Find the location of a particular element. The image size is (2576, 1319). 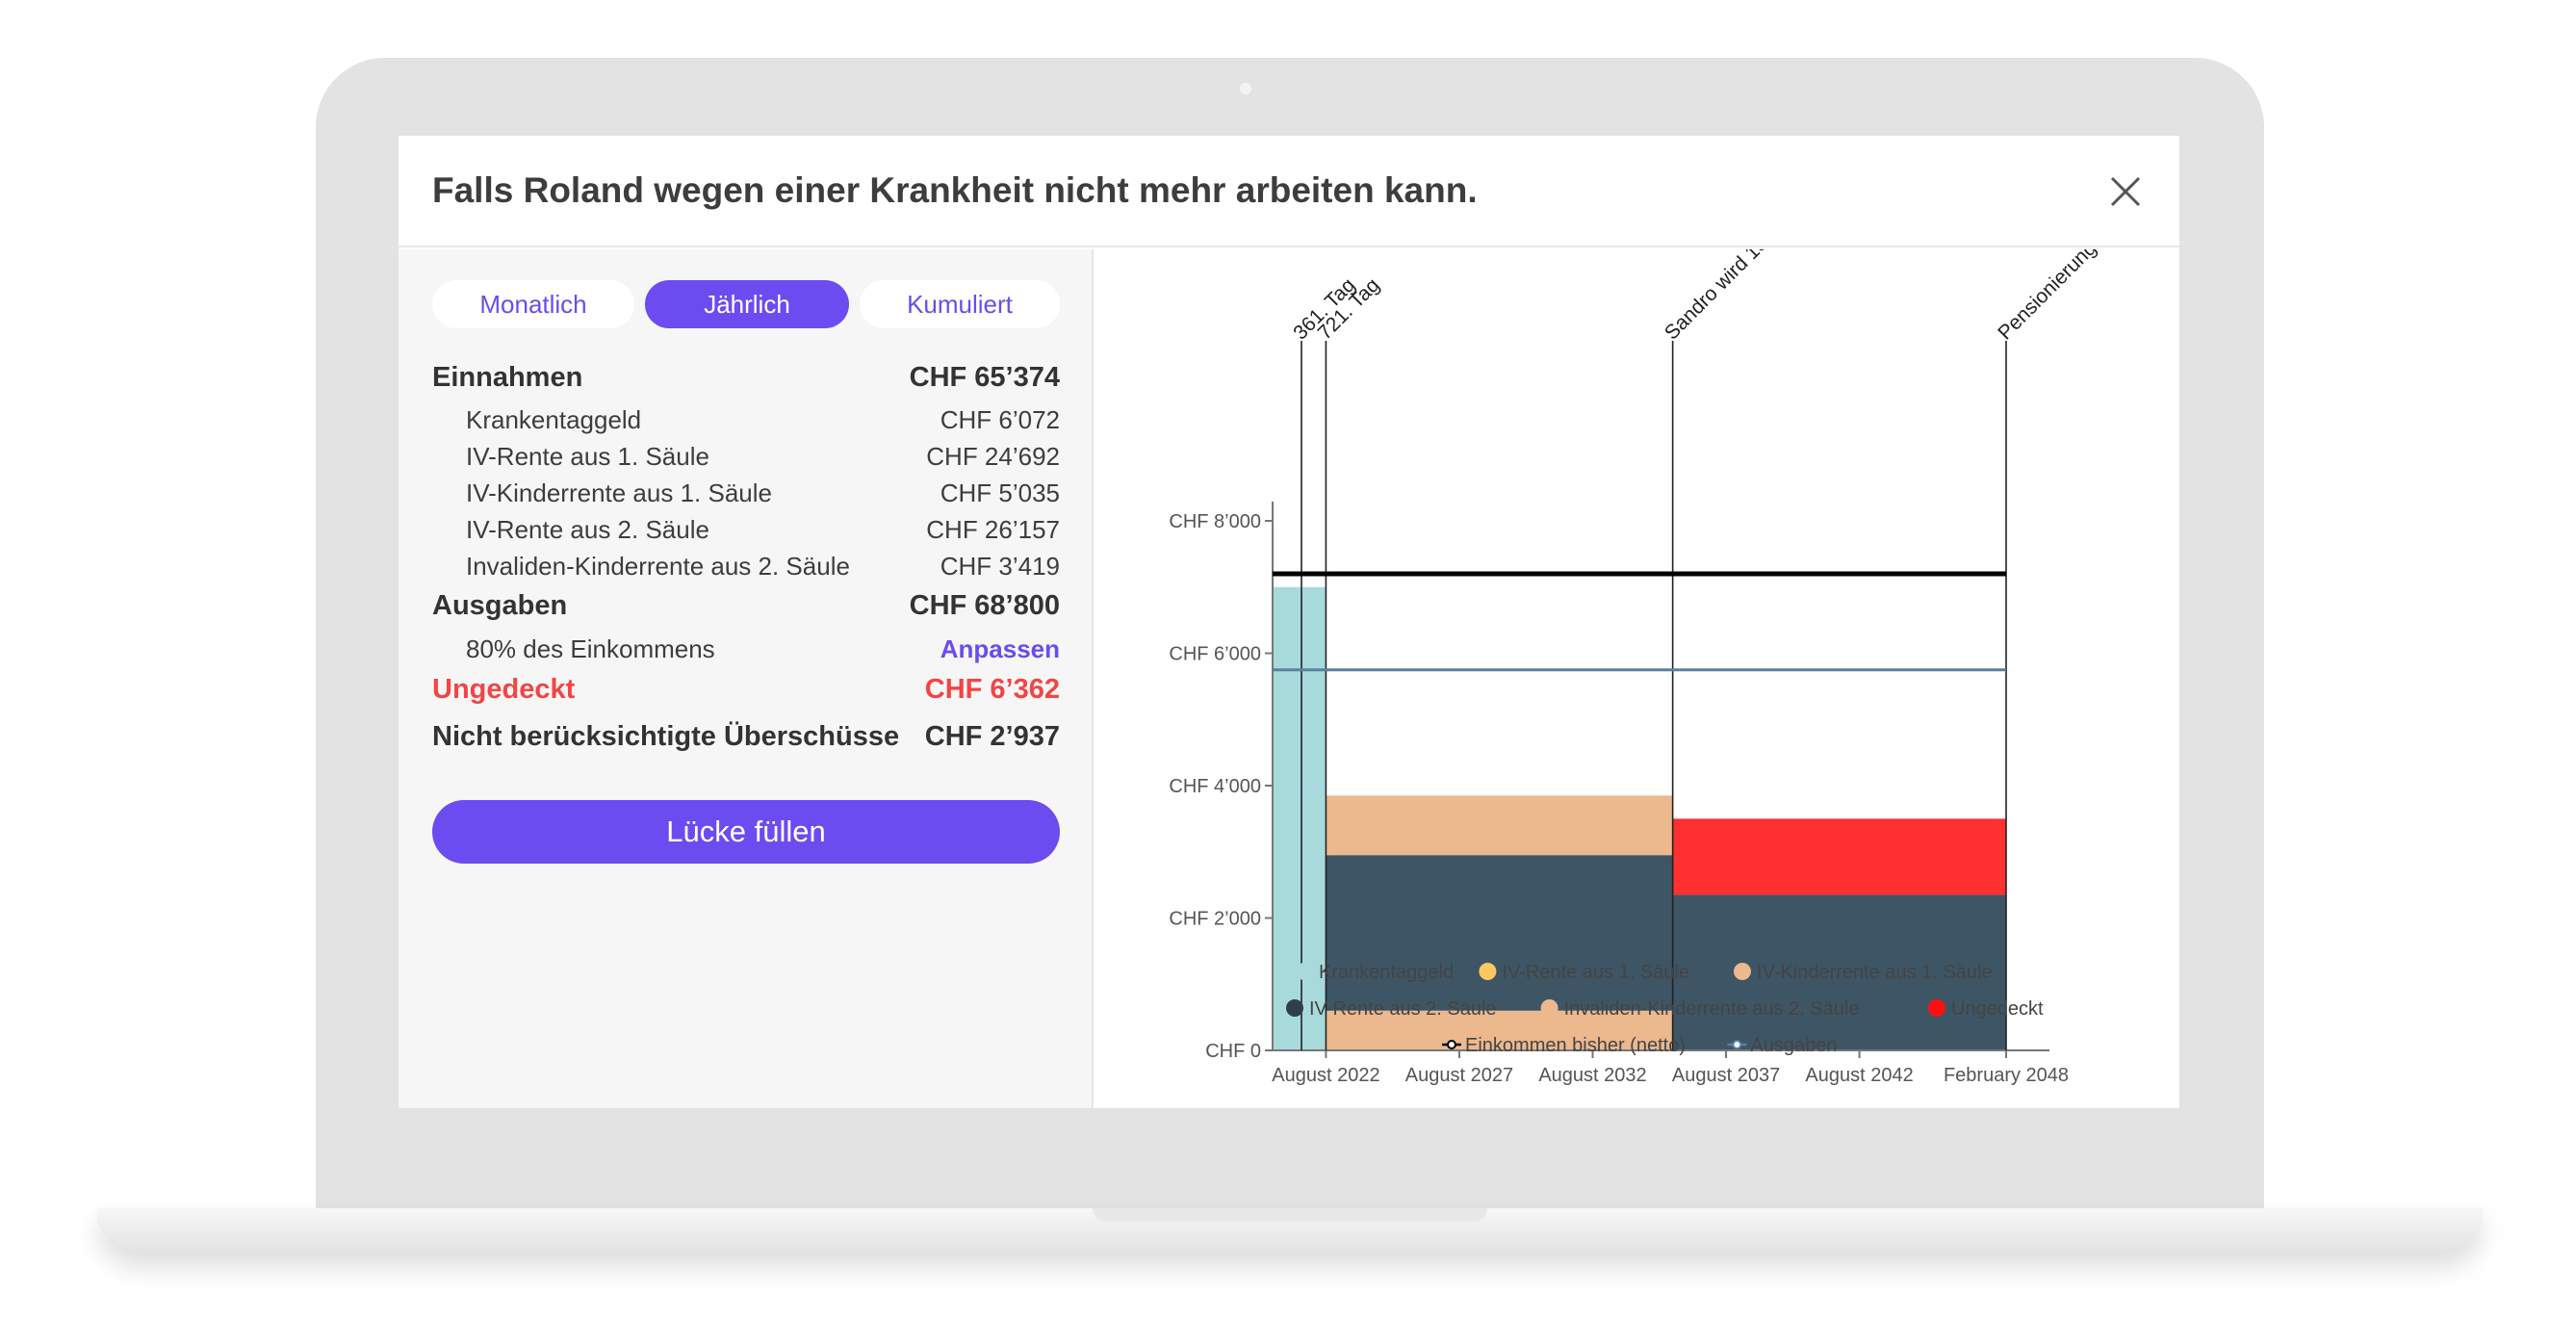

income-value: CHF 65’374 is located at coordinates (985, 377).